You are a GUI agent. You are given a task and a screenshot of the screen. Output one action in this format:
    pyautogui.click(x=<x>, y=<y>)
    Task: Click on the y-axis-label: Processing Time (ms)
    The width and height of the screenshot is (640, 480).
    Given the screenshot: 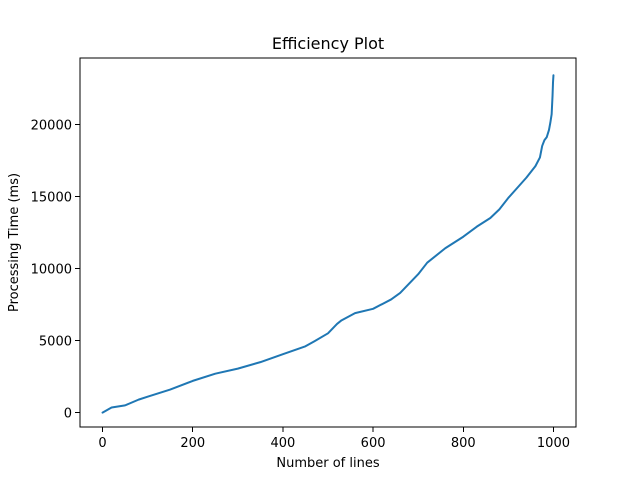 What is the action you would take?
    pyautogui.click(x=14, y=242)
    